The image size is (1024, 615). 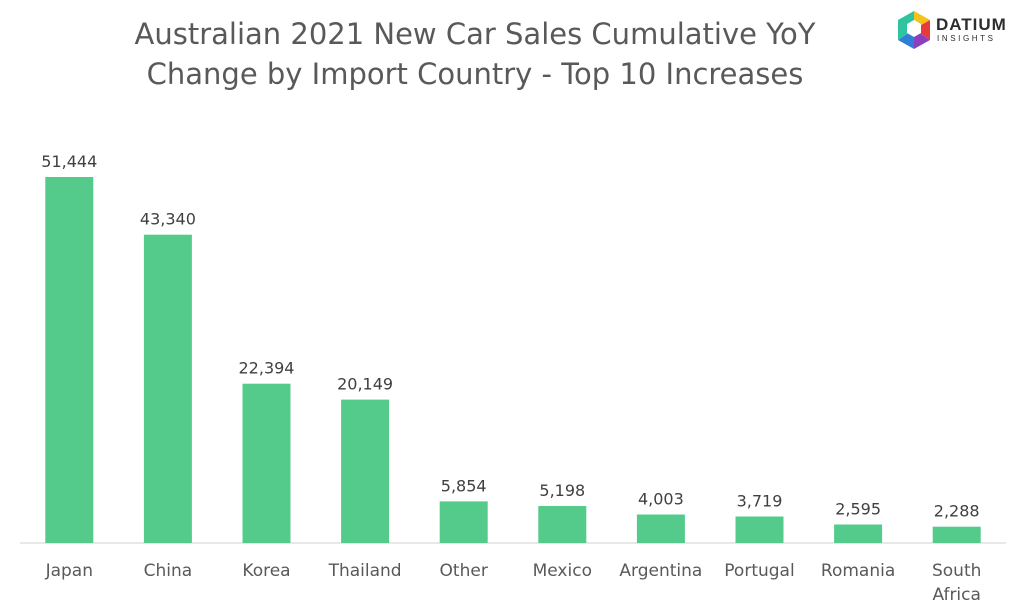 What do you see at coordinates (956, 571) in the screenshot?
I see `category-label: South` at bounding box center [956, 571].